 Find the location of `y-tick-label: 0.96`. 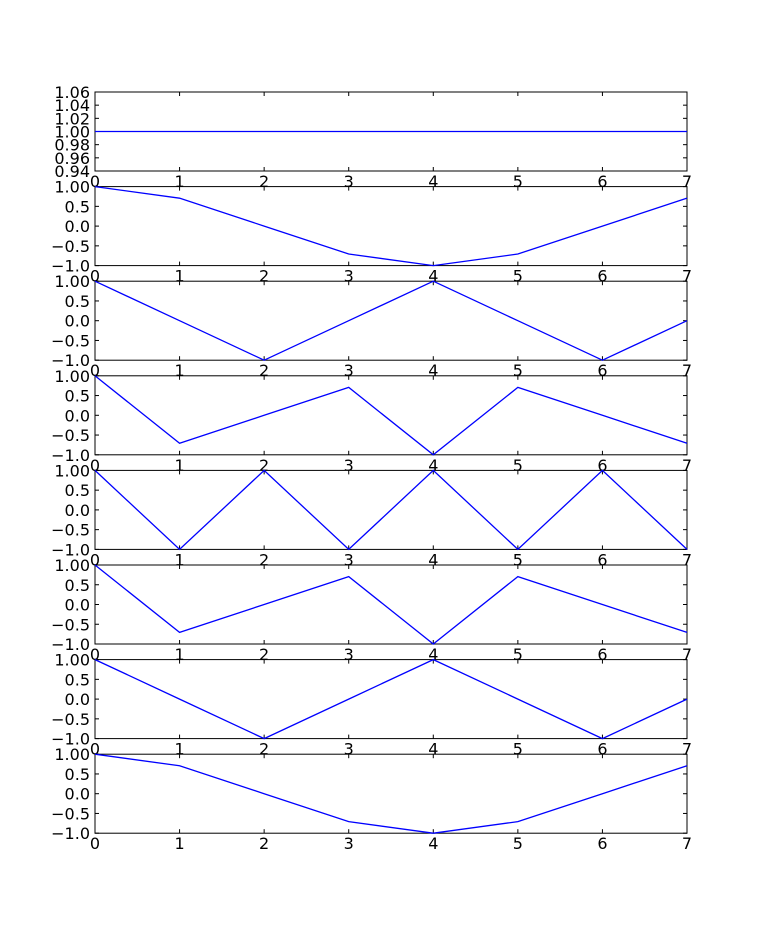

y-tick-label: 0.96 is located at coordinates (72, 158).